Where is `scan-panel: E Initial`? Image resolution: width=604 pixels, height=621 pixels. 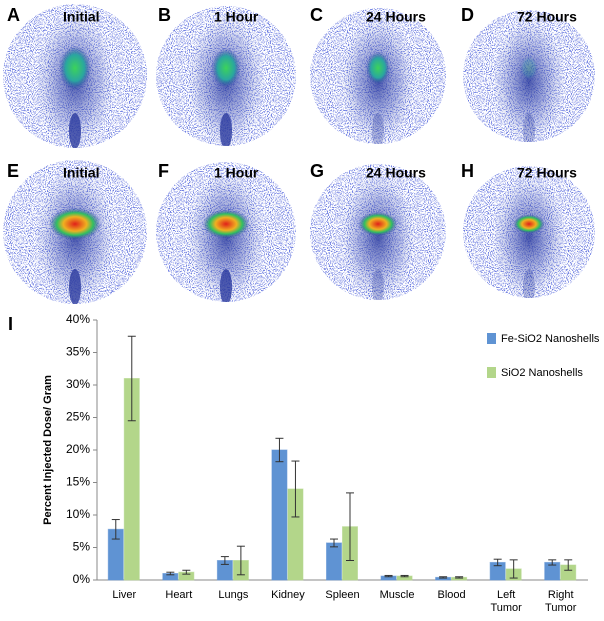
scan-panel: E Initial is located at coordinates (75, 232).